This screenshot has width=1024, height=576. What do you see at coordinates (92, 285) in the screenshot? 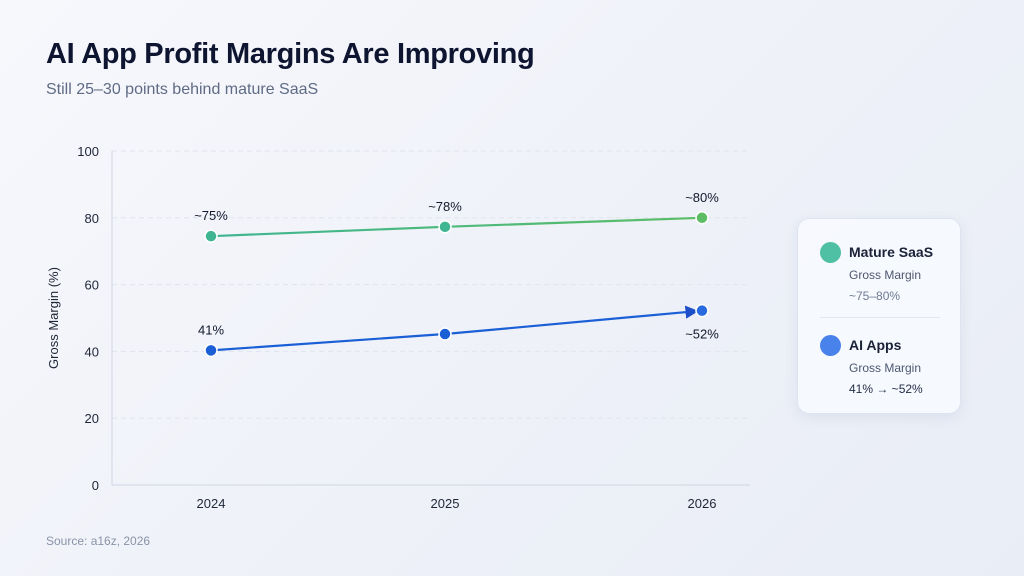
I see `y-tick-label: 60` at bounding box center [92, 285].